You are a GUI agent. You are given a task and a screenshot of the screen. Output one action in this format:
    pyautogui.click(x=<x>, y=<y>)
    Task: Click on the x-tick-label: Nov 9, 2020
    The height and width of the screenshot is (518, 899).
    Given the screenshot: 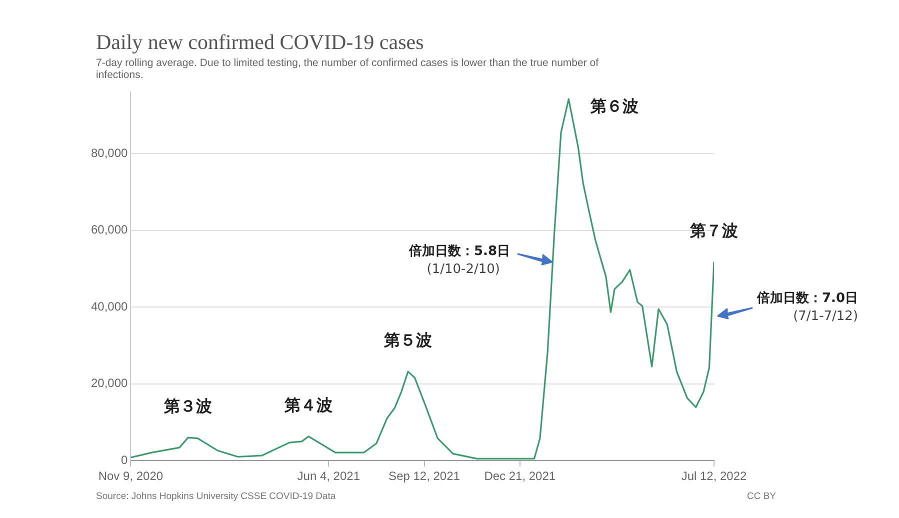 What is the action you would take?
    pyautogui.click(x=131, y=476)
    